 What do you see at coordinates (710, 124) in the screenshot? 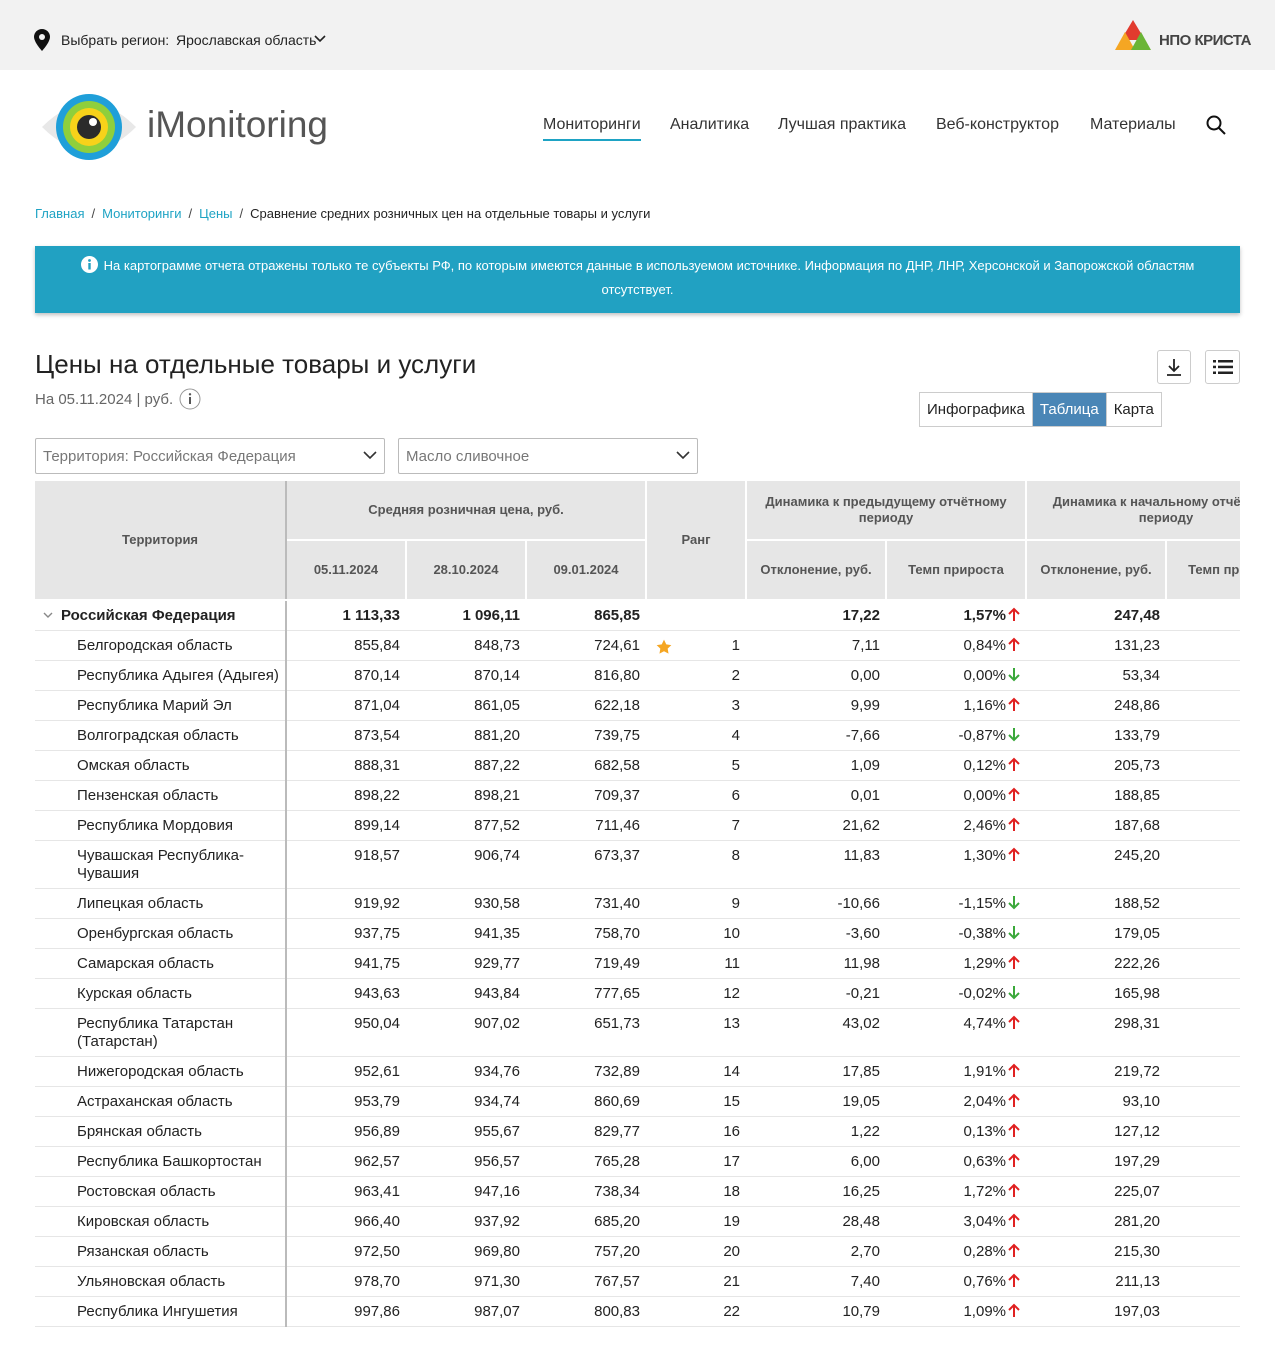
I see `nav-link: Аналитика` at bounding box center [710, 124].